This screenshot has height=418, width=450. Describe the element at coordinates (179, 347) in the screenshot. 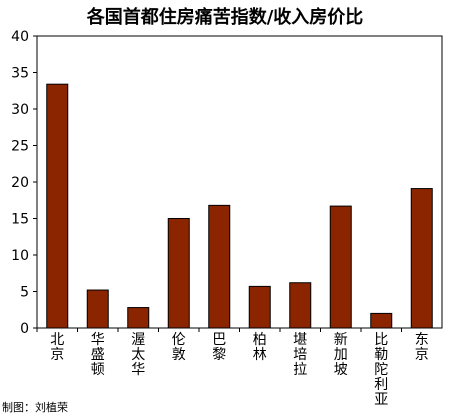

I see `x-tick-label: 伦敦` at that location.